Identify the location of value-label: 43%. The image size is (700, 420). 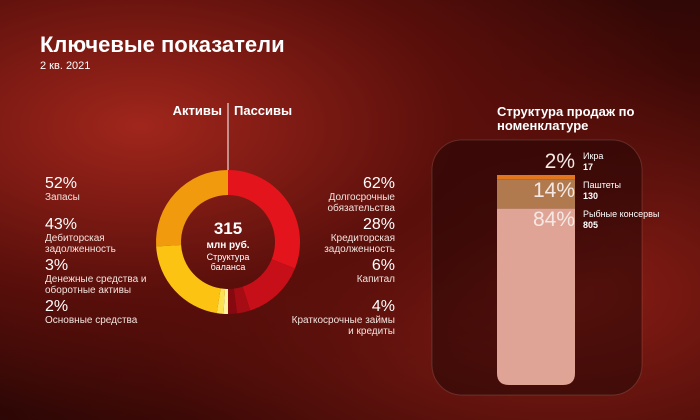
(61, 224).